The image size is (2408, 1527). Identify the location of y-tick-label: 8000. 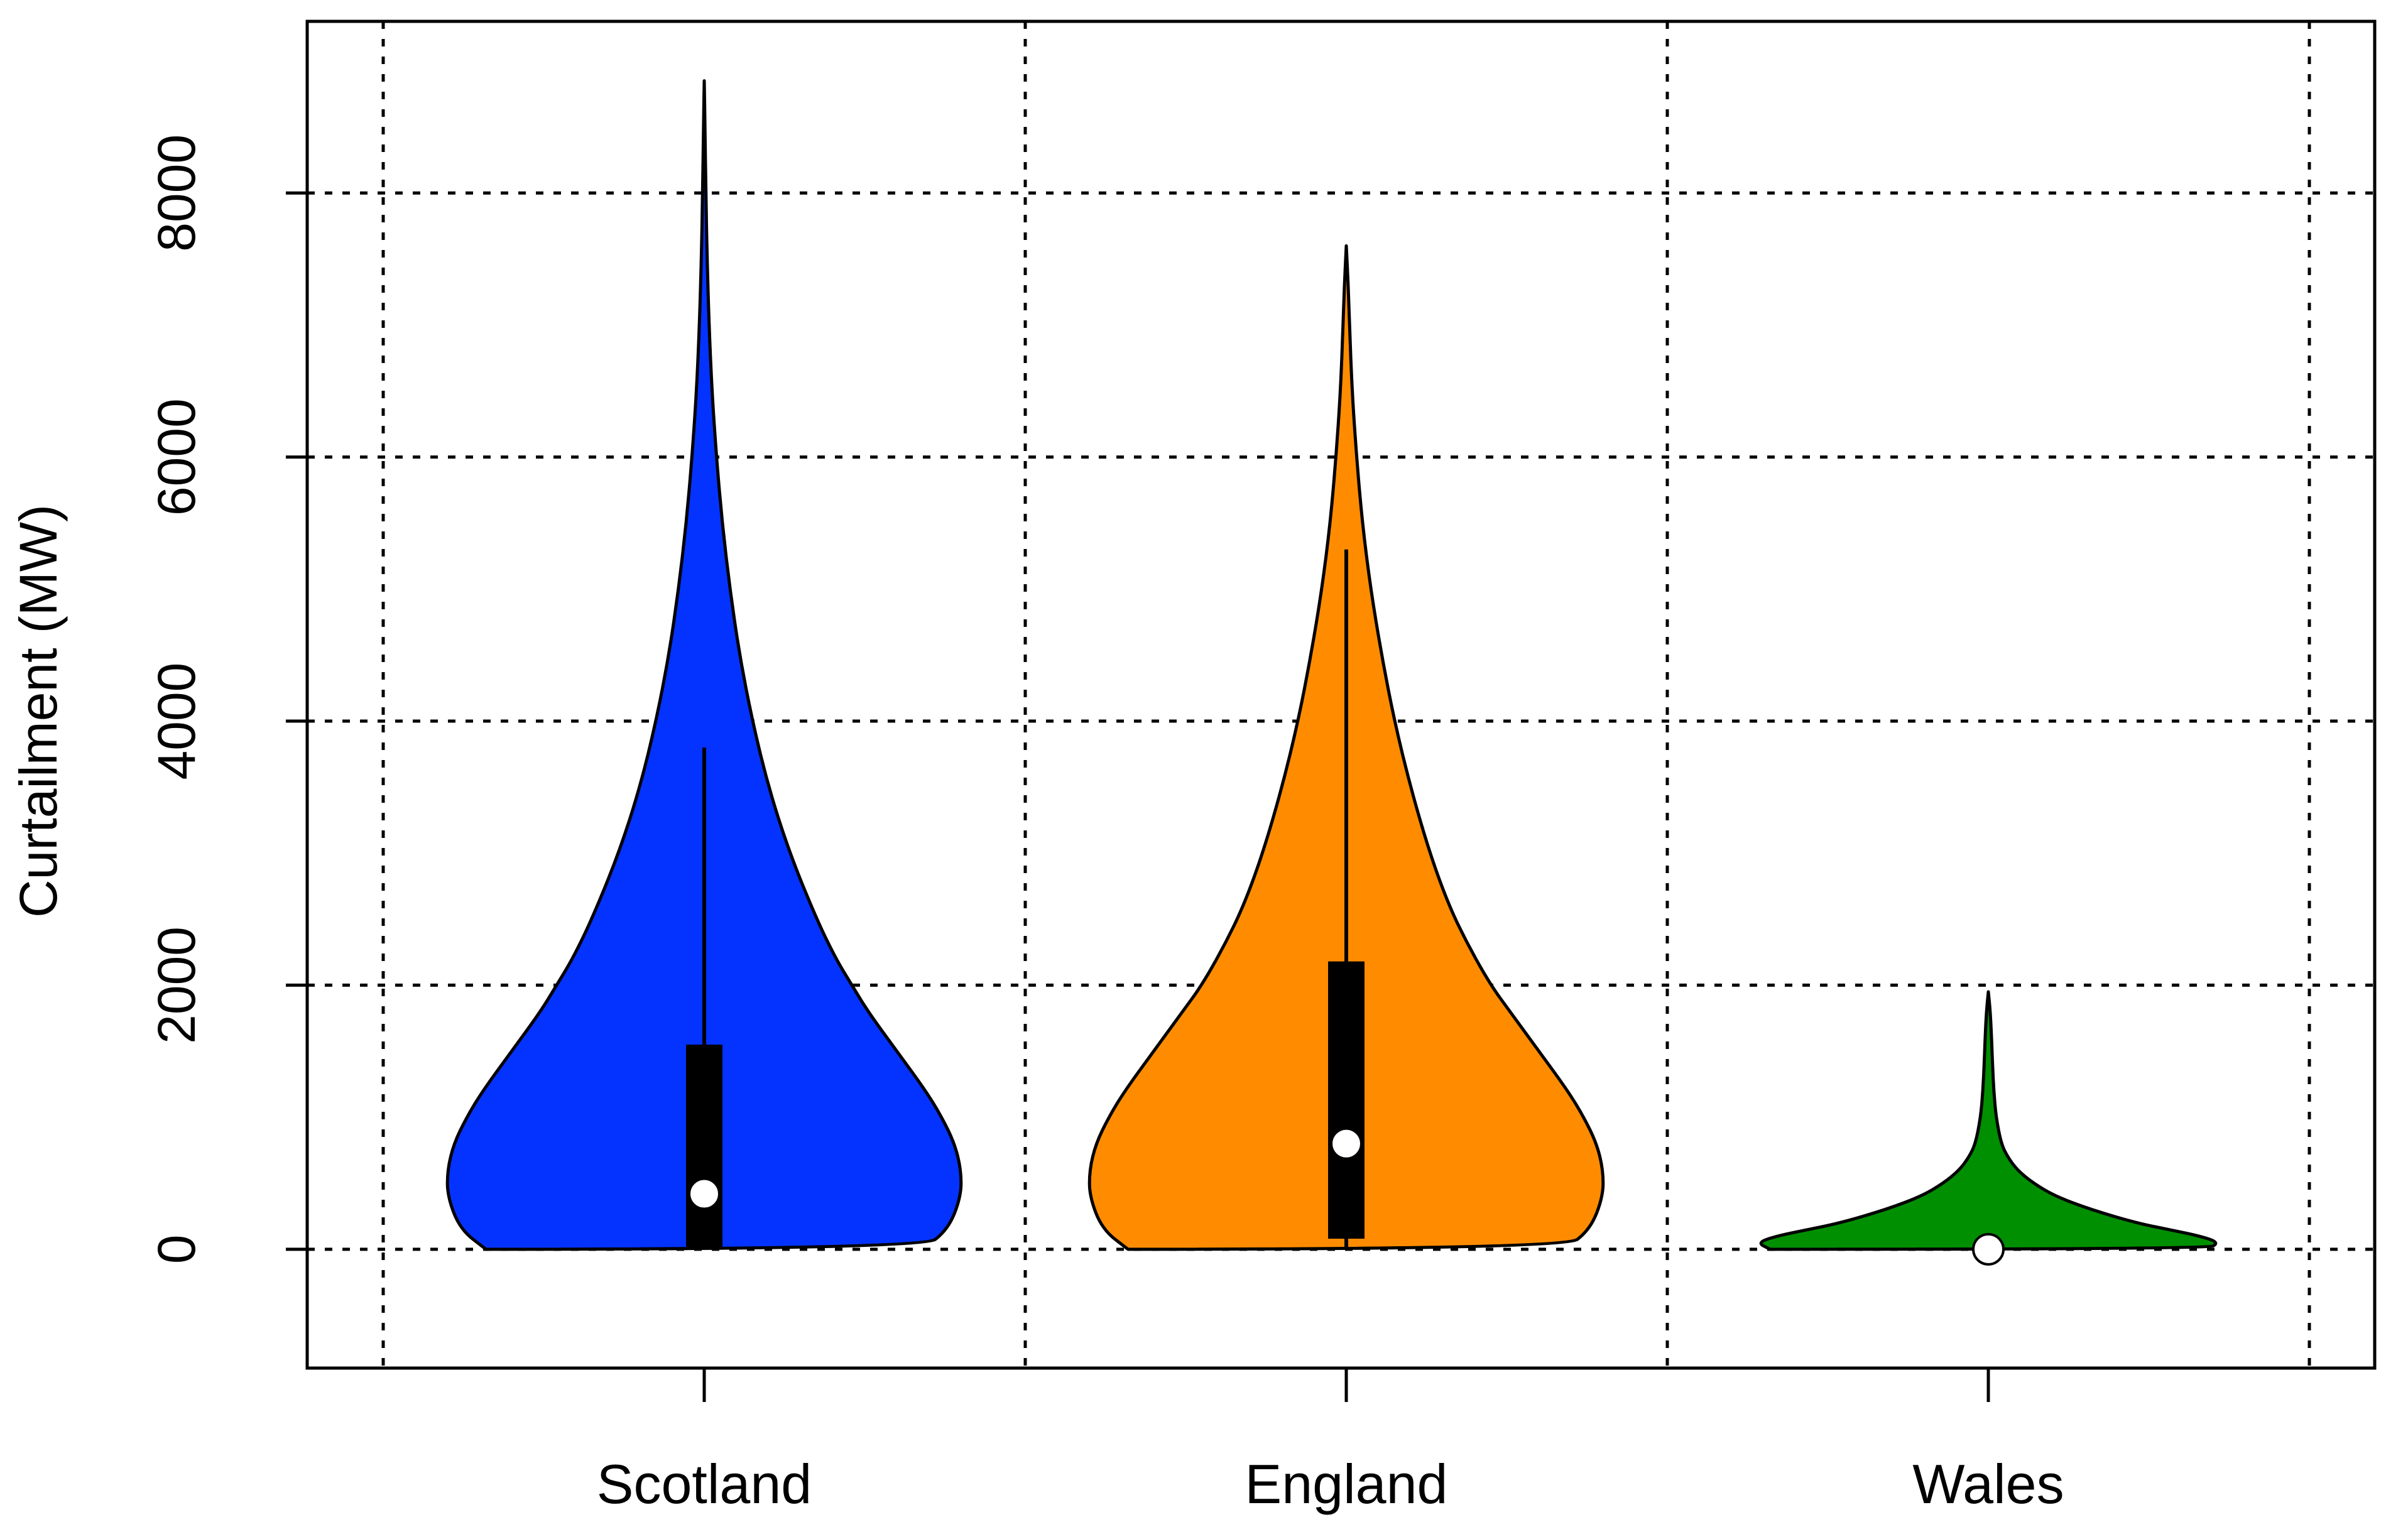
(177, 193).